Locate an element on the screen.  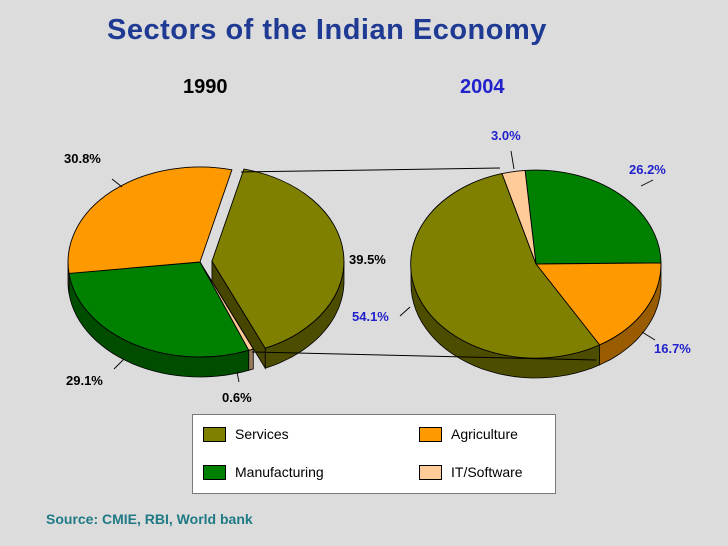
legend-item-services: Services is located at coordinates (246, 434).